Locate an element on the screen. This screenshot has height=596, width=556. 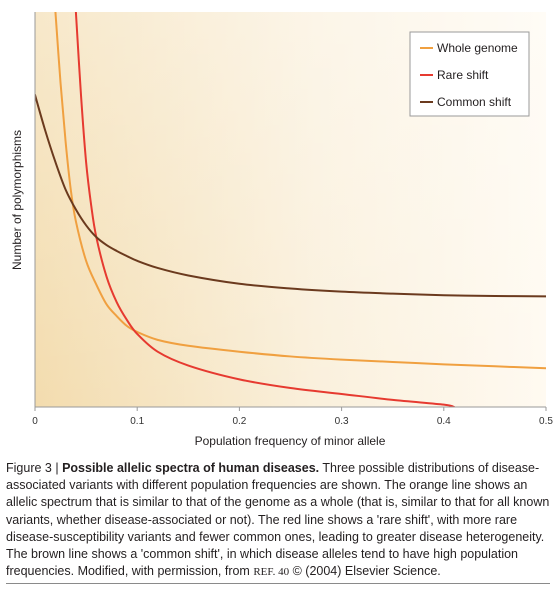
caption-divider is located at coordinates (278, 583).